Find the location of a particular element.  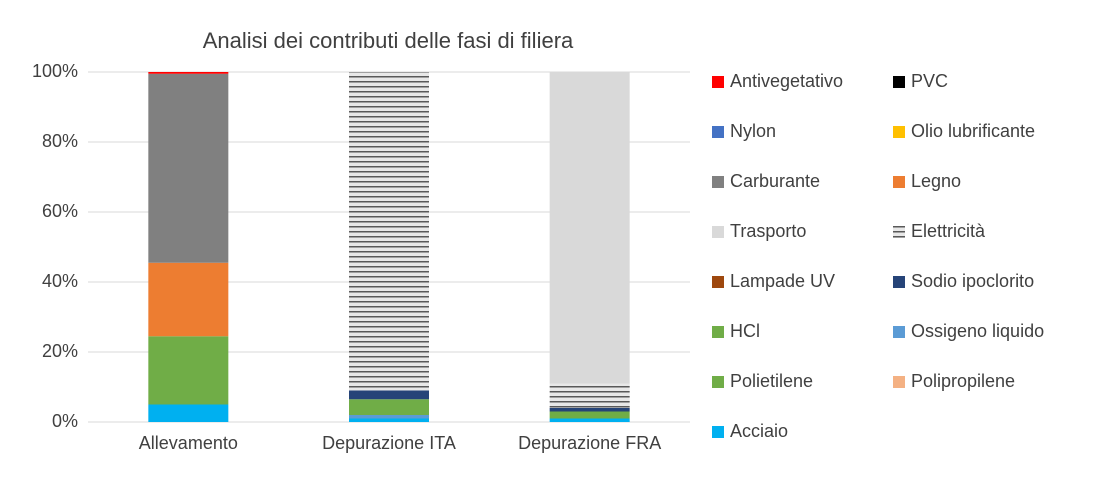

legend-label: Lampade UV is located at coordinates (782, 281).